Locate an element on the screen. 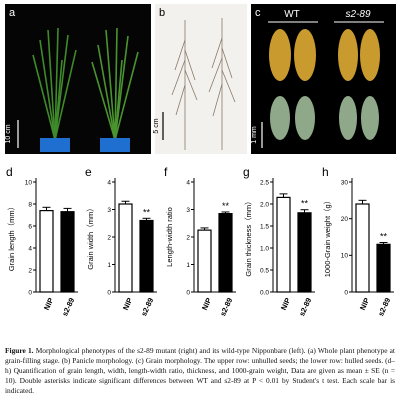 The height and width of the screenshot is (404, 400). plant-left is located at coordinates (54, 84).